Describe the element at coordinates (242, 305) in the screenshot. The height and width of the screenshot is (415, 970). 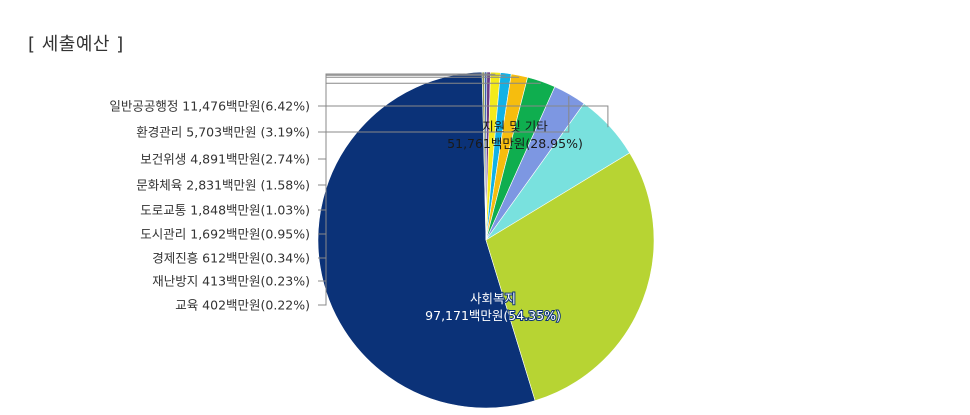
I see `outside-label: 교육 402백만원(0.22%)` at that location.